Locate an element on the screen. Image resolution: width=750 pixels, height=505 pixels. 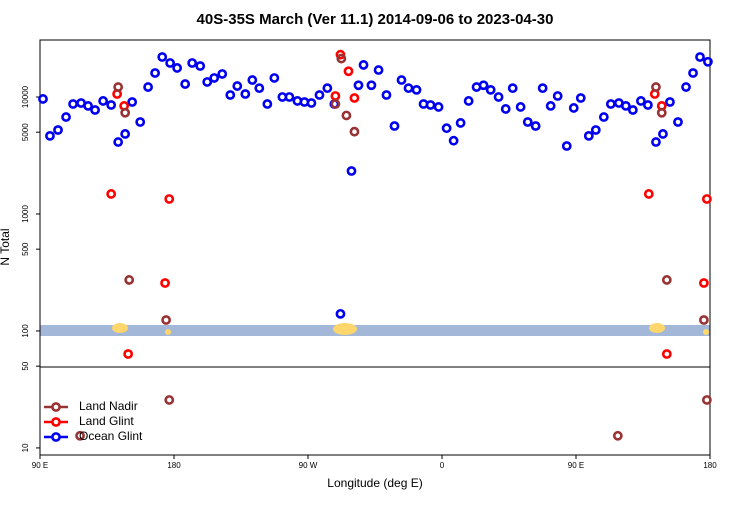
y-tick-label: 10000 is located at coordinates (25, 96).